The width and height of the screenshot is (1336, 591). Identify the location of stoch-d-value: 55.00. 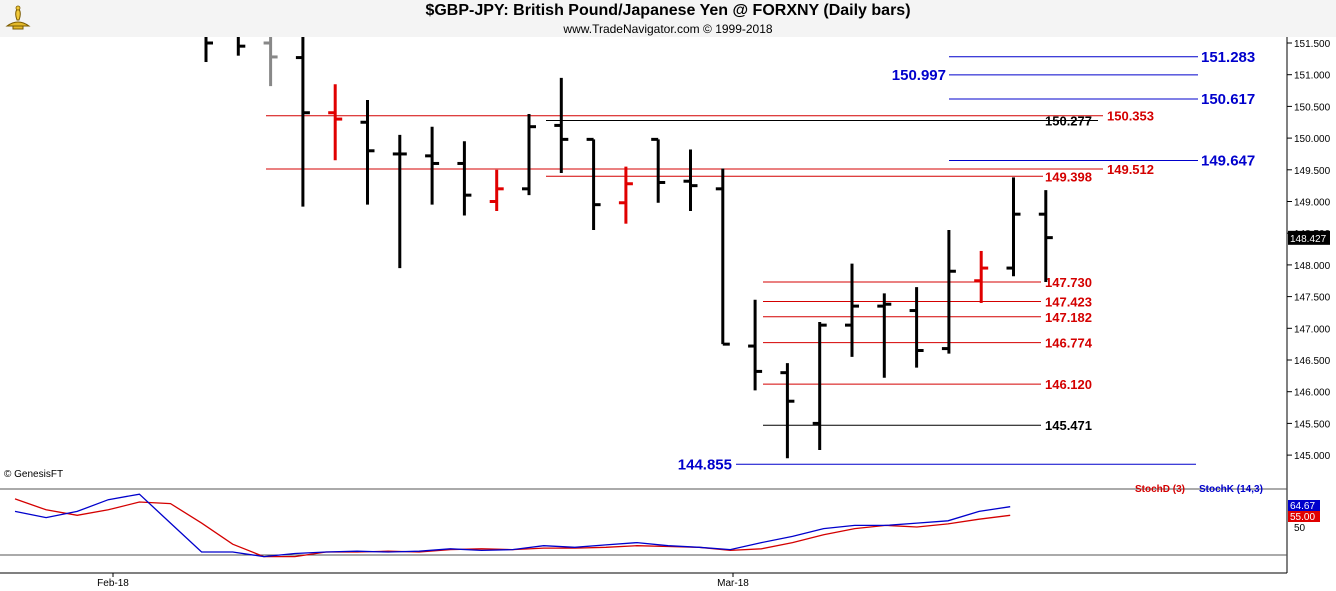
(1302, 517).